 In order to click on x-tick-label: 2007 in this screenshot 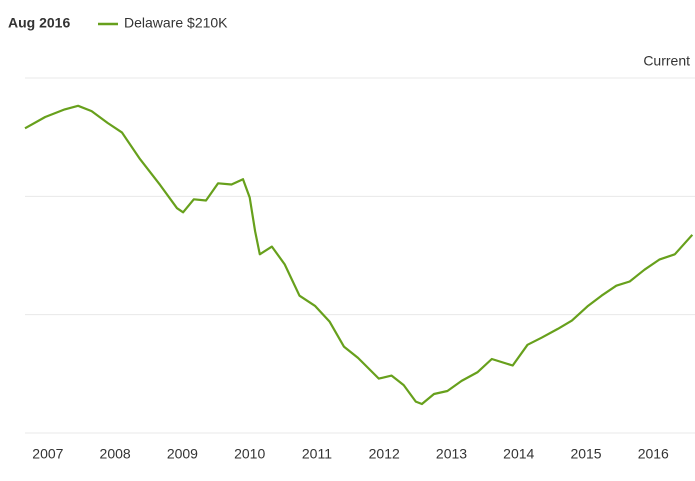, I will do `click(47, 454)`.